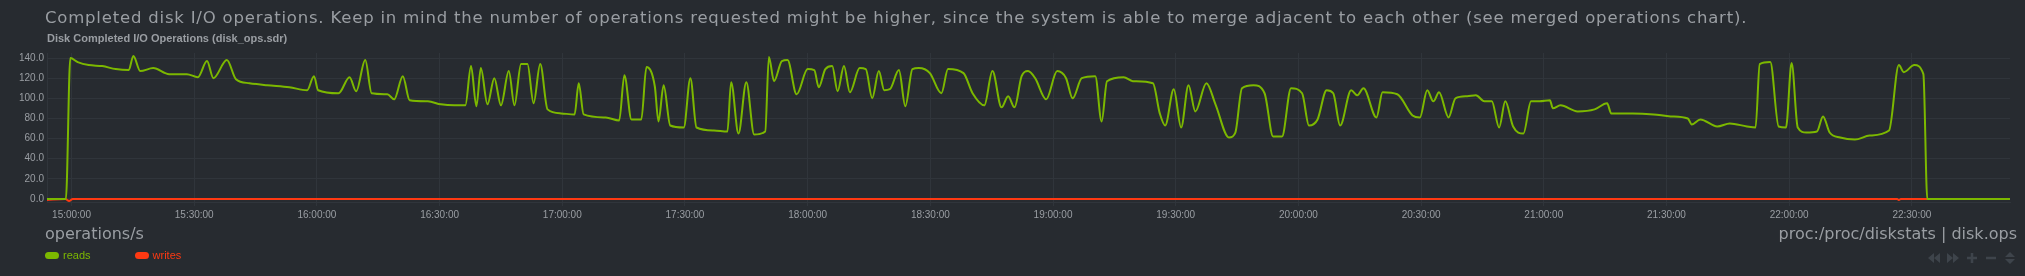  I want to click on x-tick-label: 16:00:00, so click(317, 214).